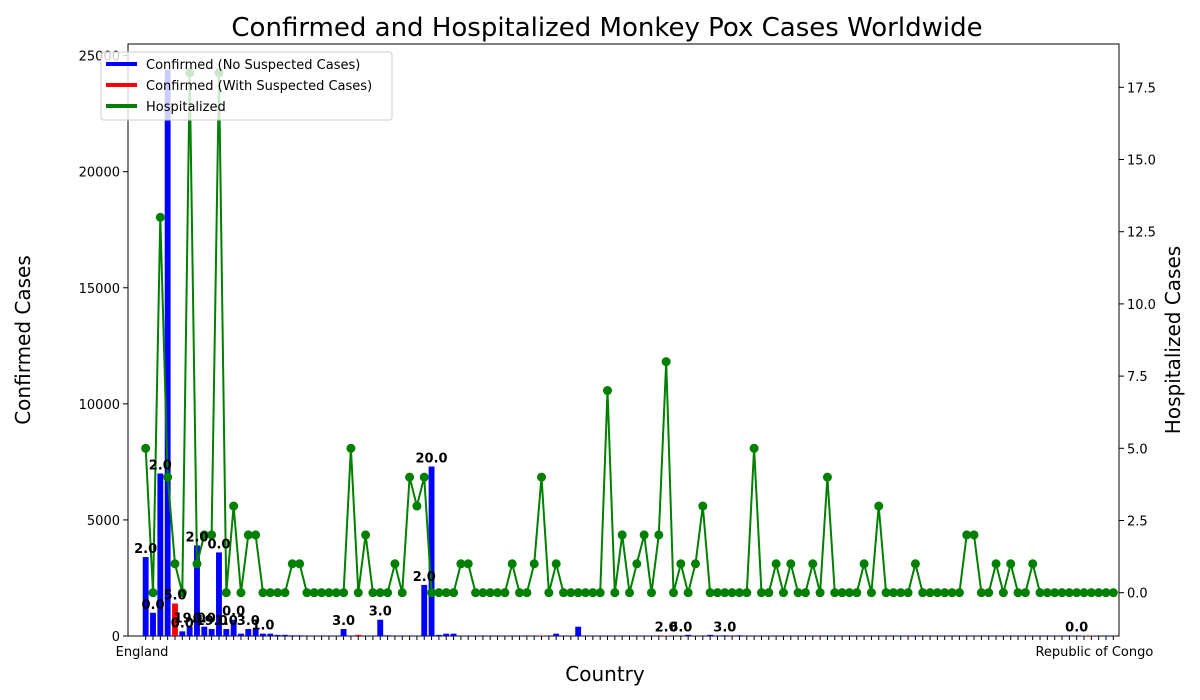 This screenshot has height=700, width=1200. What do you see at coordinates (1141, 88) in the screenshot?
I see `right-y-tick-label: 17.5` at bounding box center [1141, 88].